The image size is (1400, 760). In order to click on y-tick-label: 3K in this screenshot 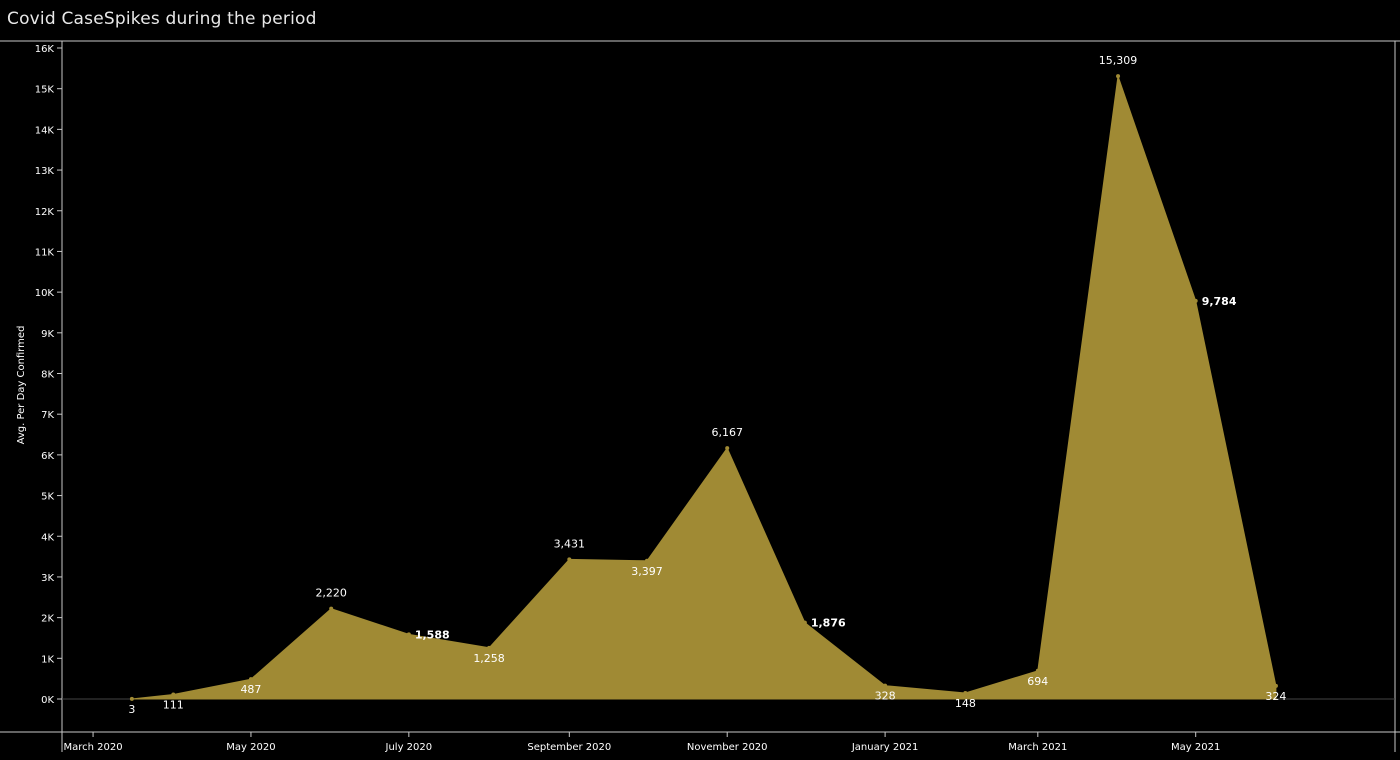, I will do `click(47, 578)`.